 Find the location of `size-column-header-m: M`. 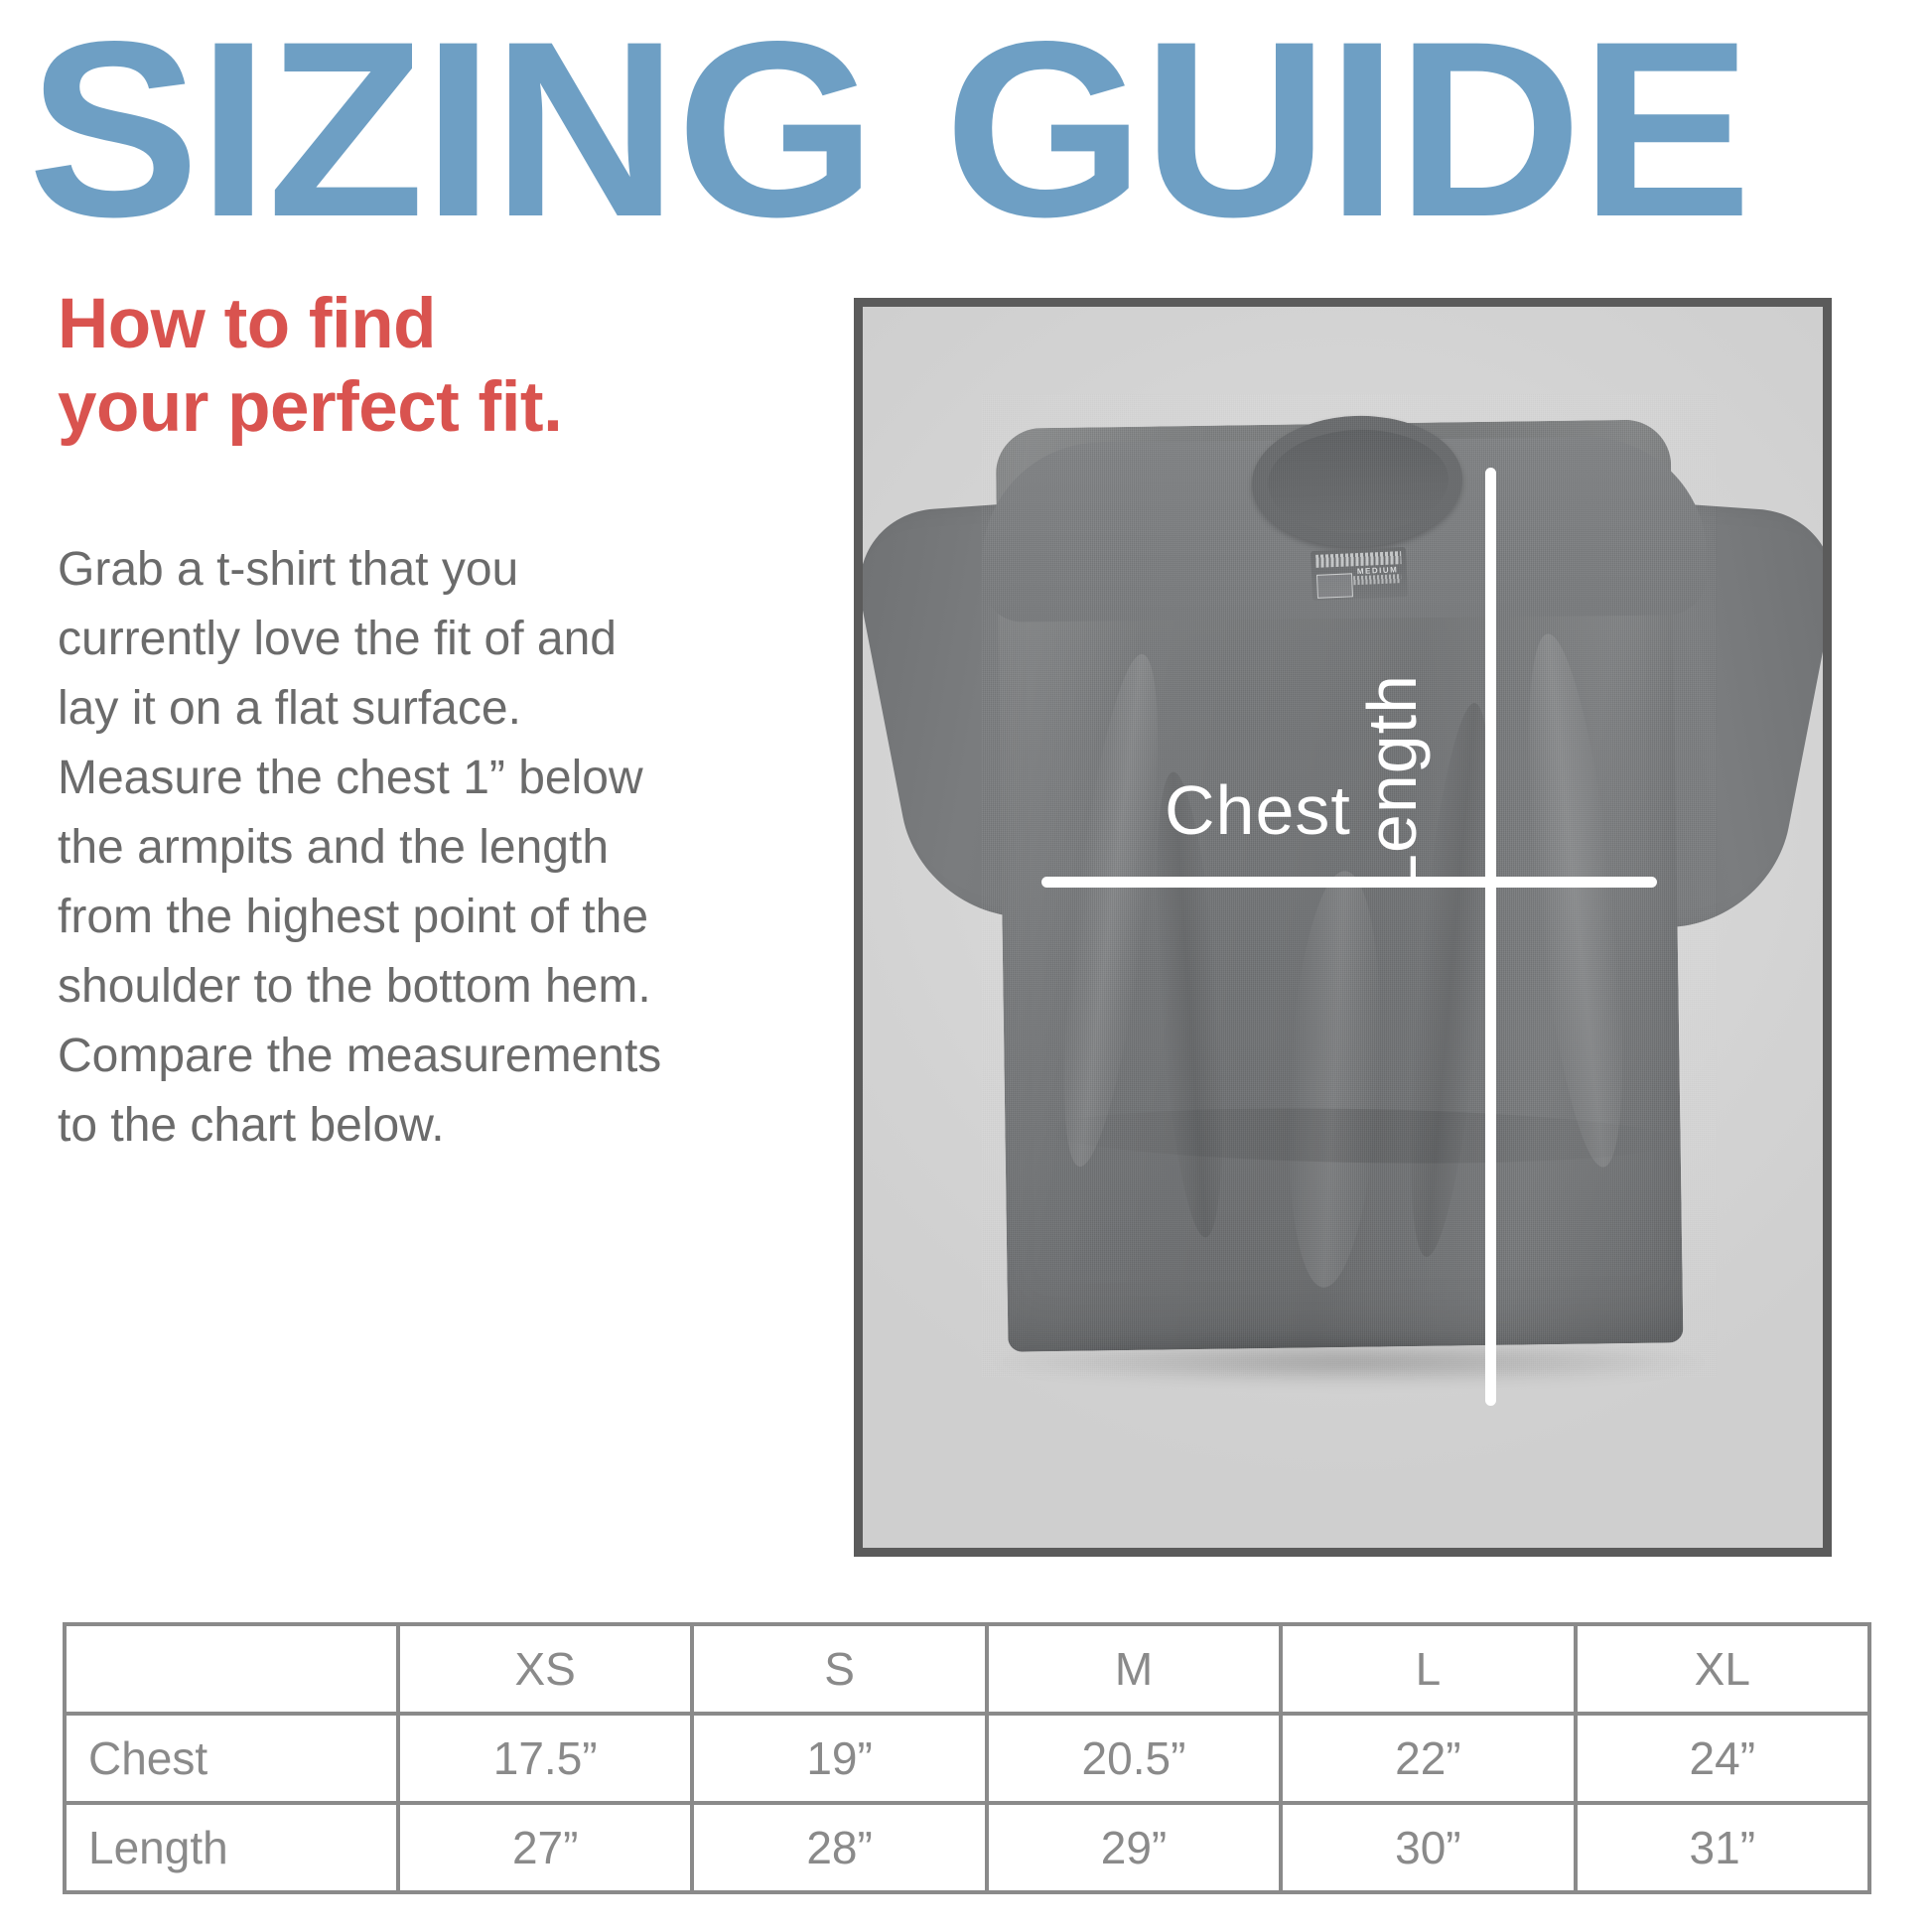

size-column-header-m: M is located at coordinates (1134, 1669).